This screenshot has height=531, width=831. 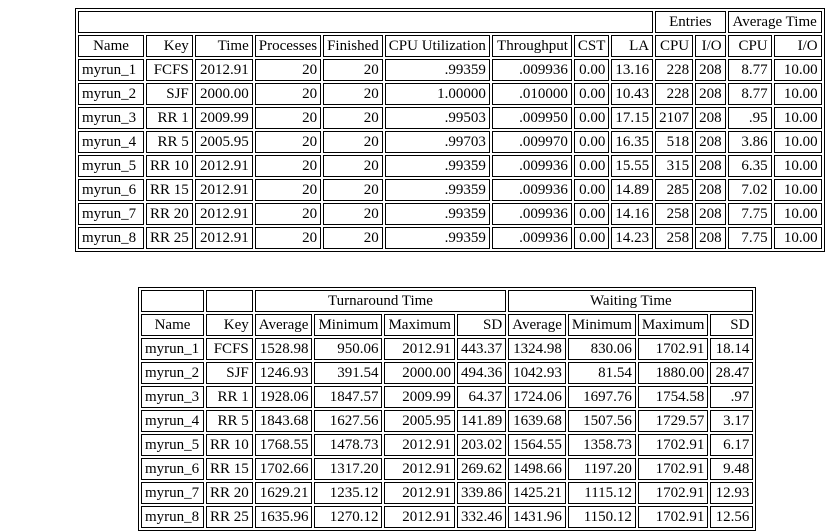 I want to click on header-cell: Time, so click(x=223, y=46).